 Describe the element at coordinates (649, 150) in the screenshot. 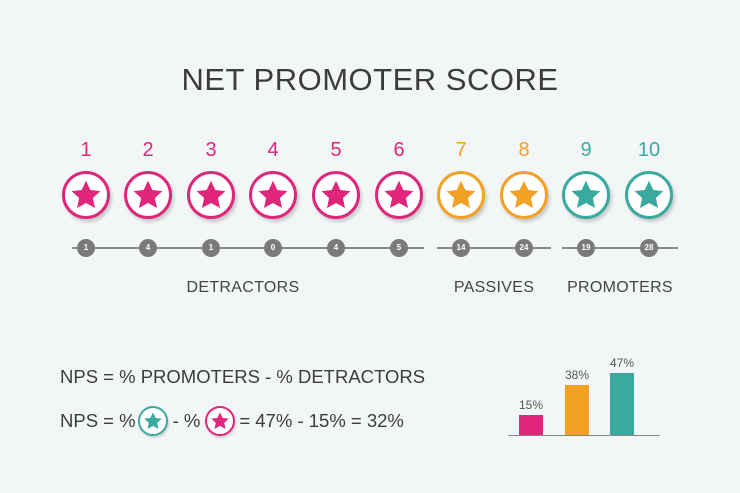

I see `score-number: 10` at that location.